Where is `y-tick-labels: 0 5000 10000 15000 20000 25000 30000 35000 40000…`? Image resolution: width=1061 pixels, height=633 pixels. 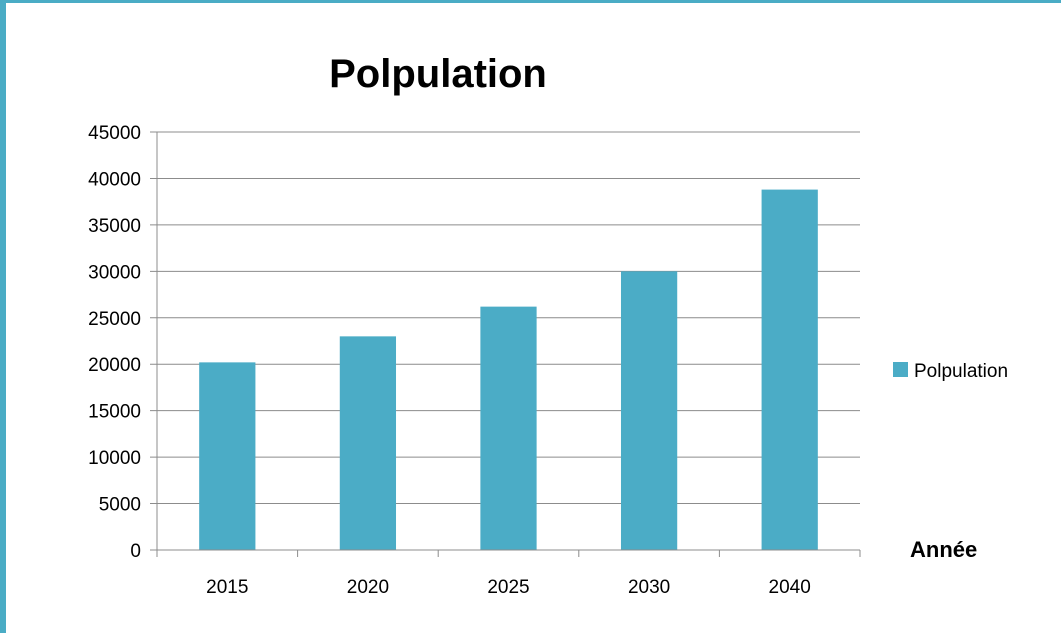
y-tick-labels: 0 5000 10000 15000 20000 25000 30000 35000 40000… is located at coordinates (114, 342).